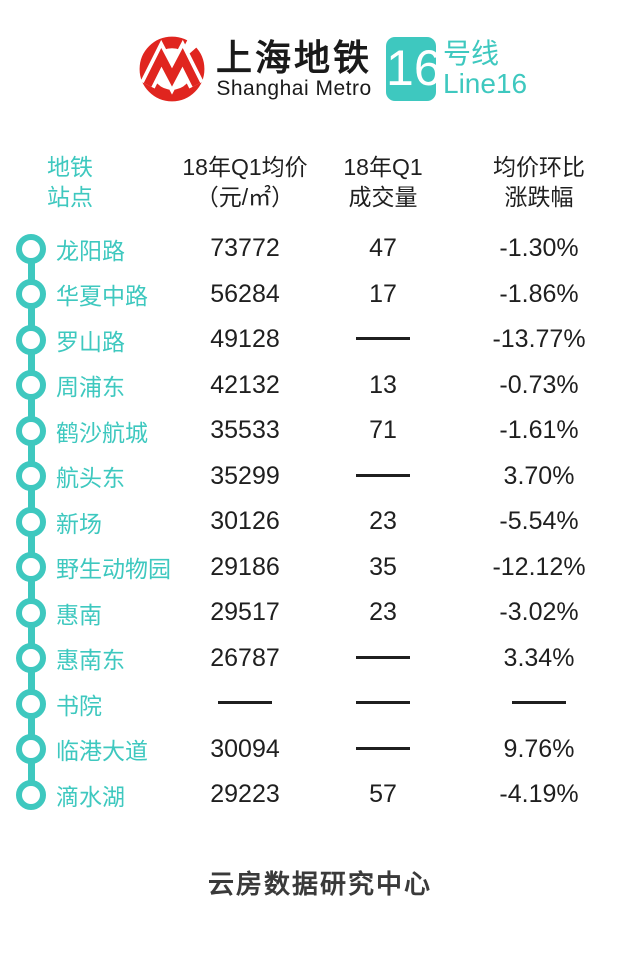 The height and width of the screenshot is (955, 640). What do you see at coordinates (539, 657) in the screenshot?
I see `change-value: 3.34%` at bounding box center [539, 657].